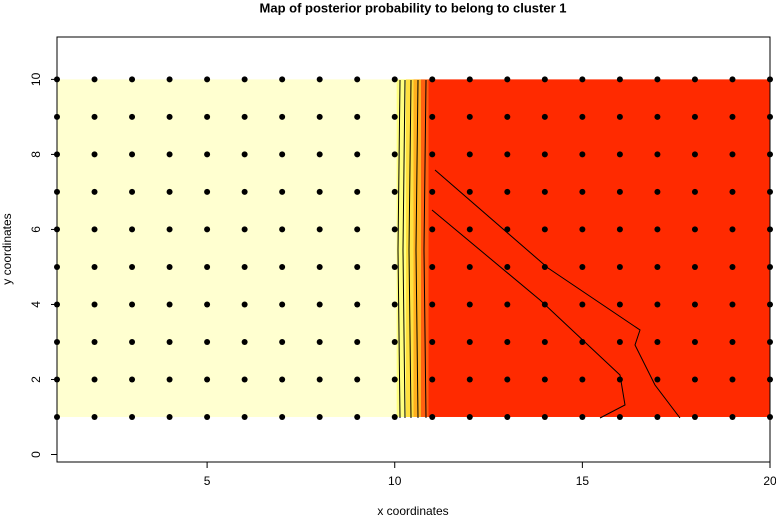  Describe the element at coordinates (36, 154) in the screenshot. I see `y-tick-label: 8` at that location.